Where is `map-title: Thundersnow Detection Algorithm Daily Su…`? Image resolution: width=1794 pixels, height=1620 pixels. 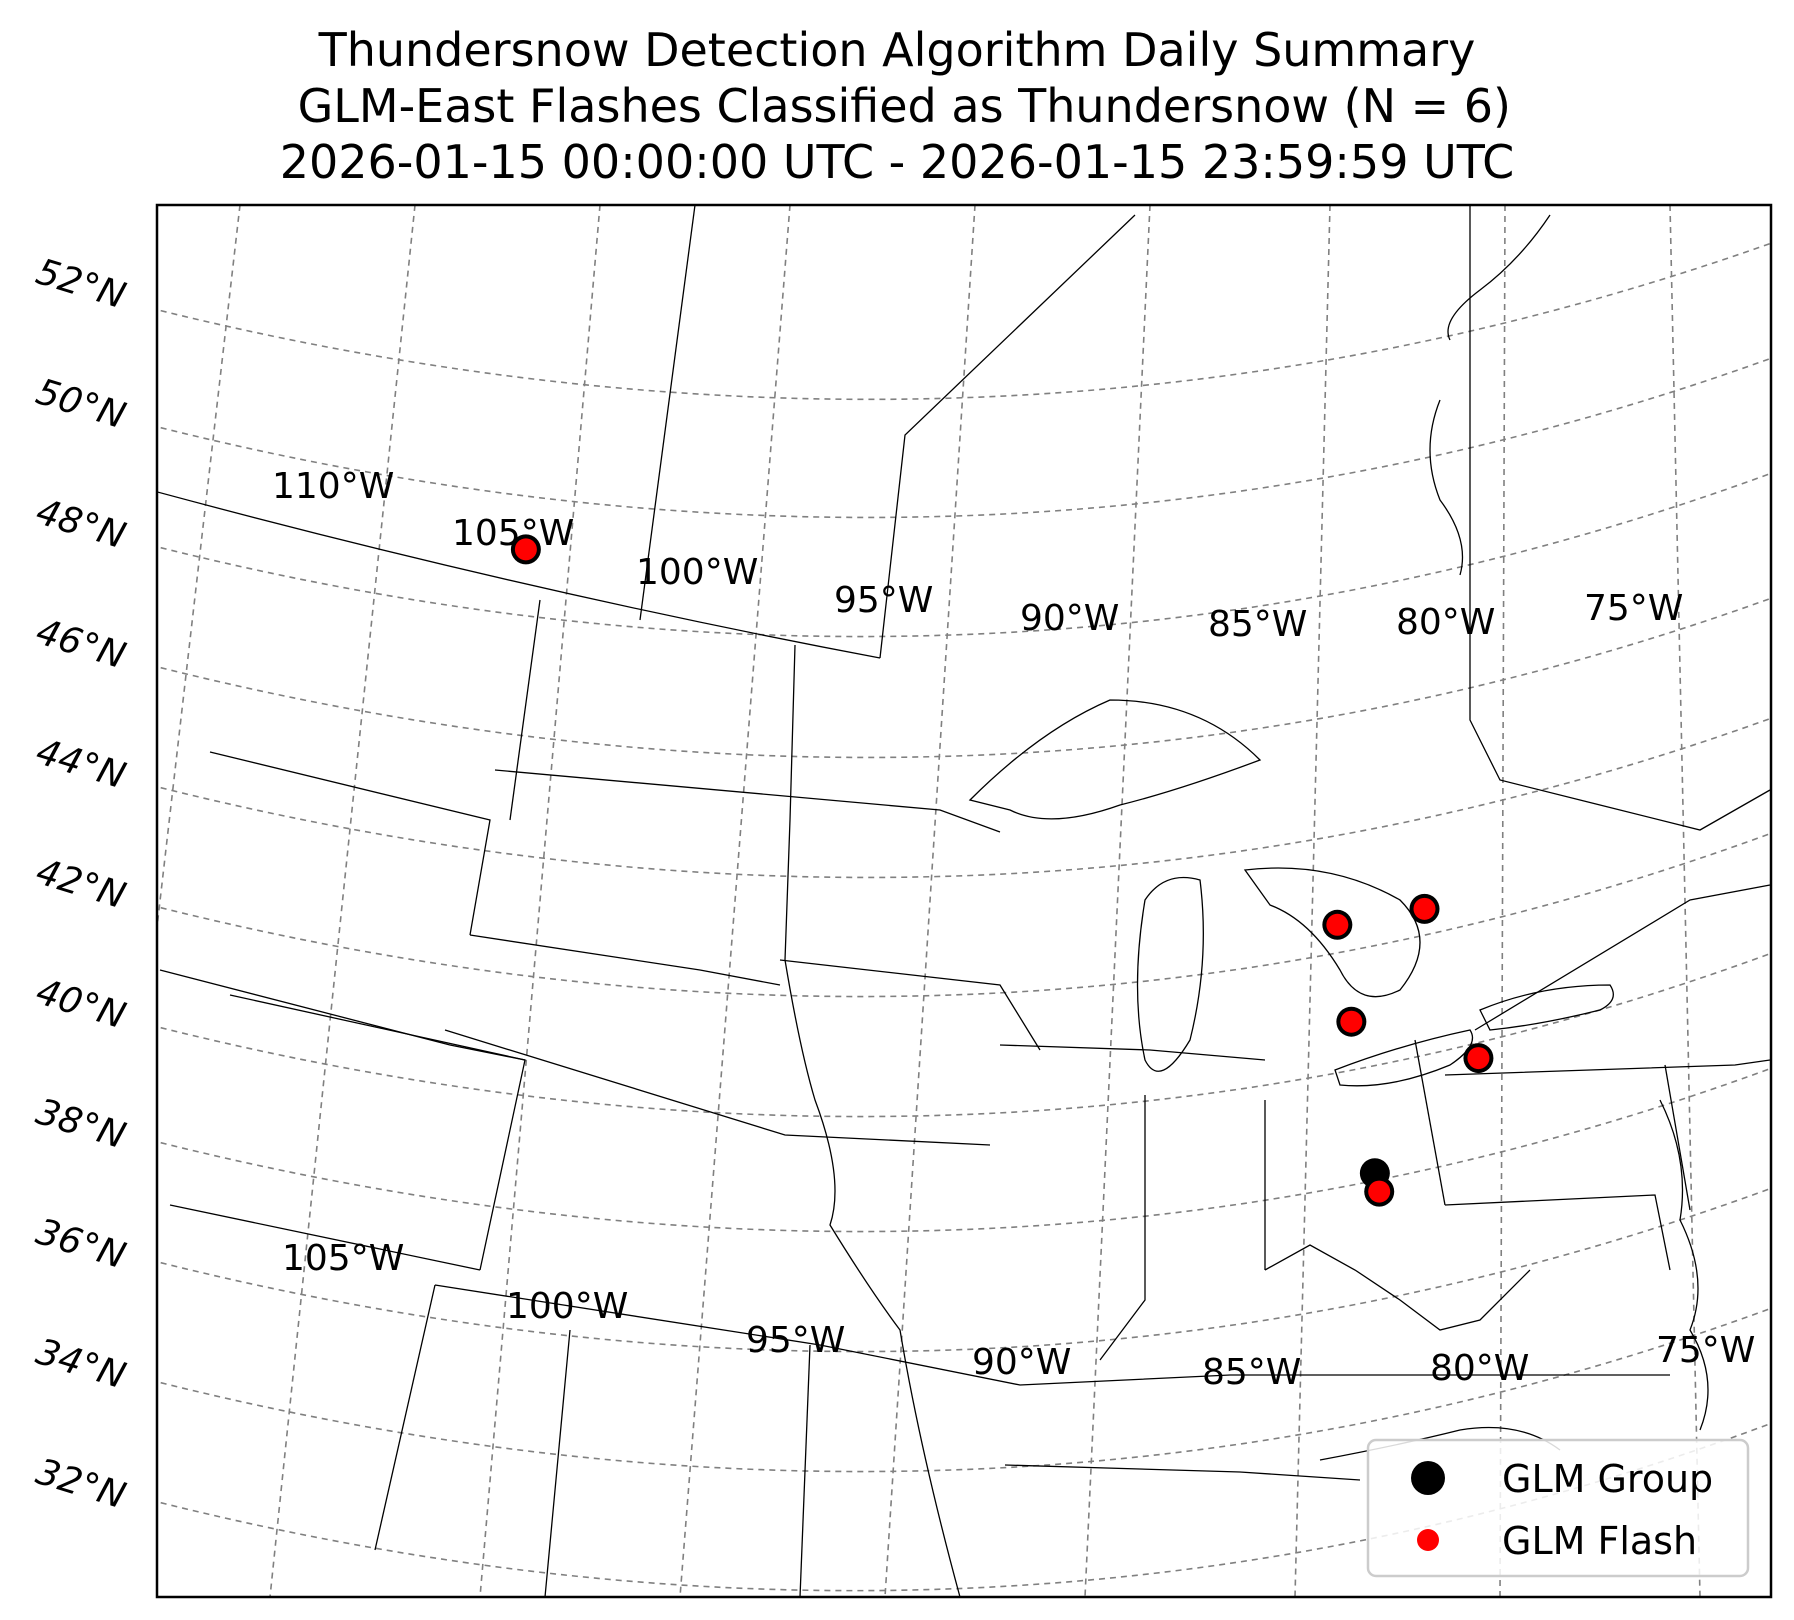
map-title: Thundersnow Detection Algorithm Daily Su… is located at coordinates (897, 106).